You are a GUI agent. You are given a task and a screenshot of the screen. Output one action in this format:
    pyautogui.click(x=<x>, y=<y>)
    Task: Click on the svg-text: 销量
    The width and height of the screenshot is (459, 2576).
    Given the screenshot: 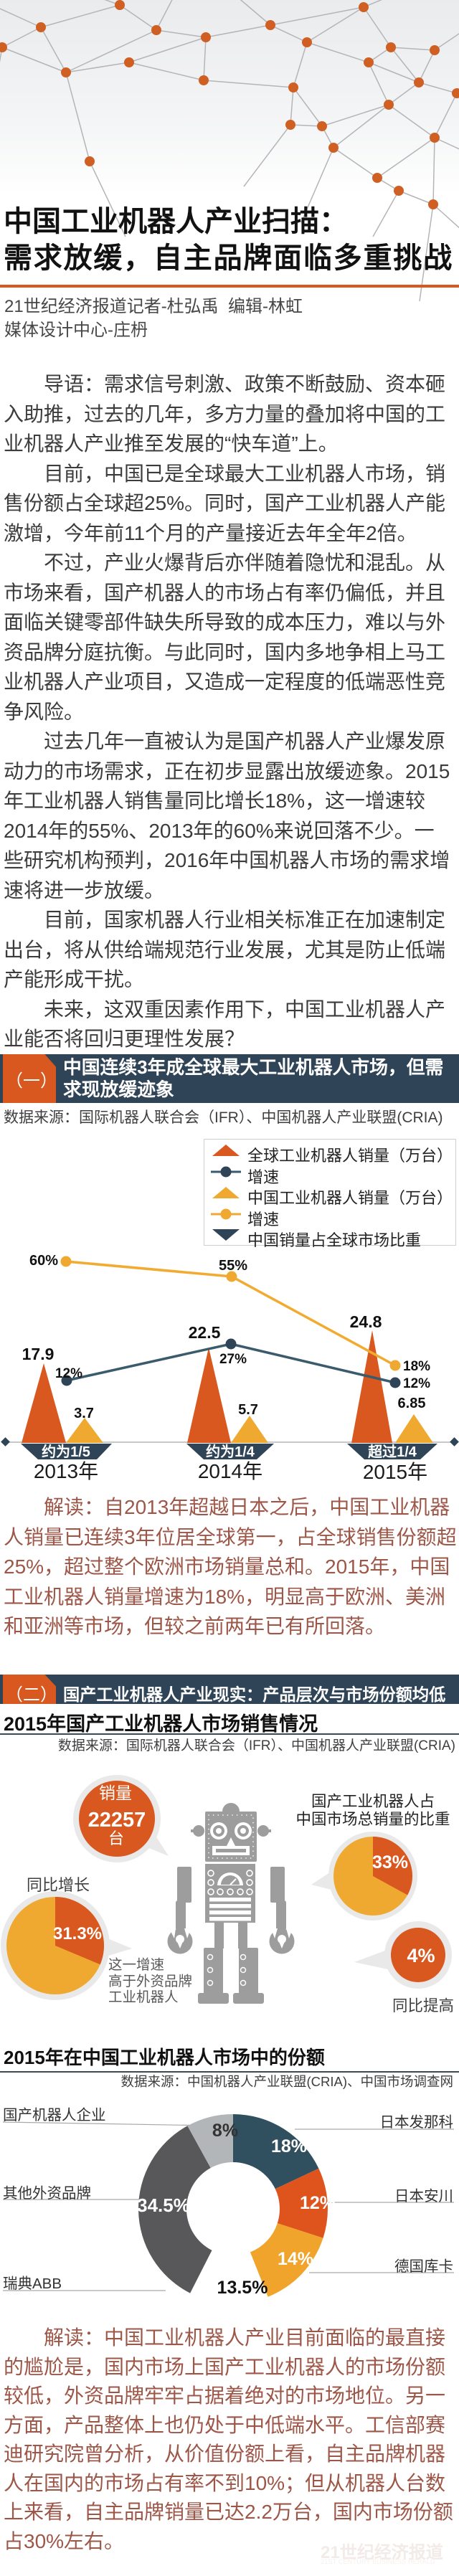 What is the action you would take?
    pyautogui.click(x=115, y=1793)
    